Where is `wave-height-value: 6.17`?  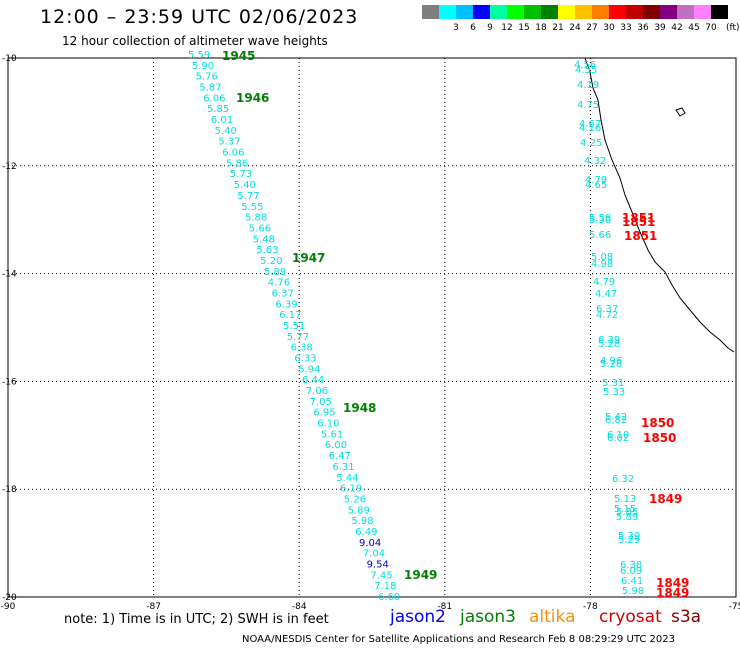
wave-height-value: 6.17 is located at coordinates (290, 315).